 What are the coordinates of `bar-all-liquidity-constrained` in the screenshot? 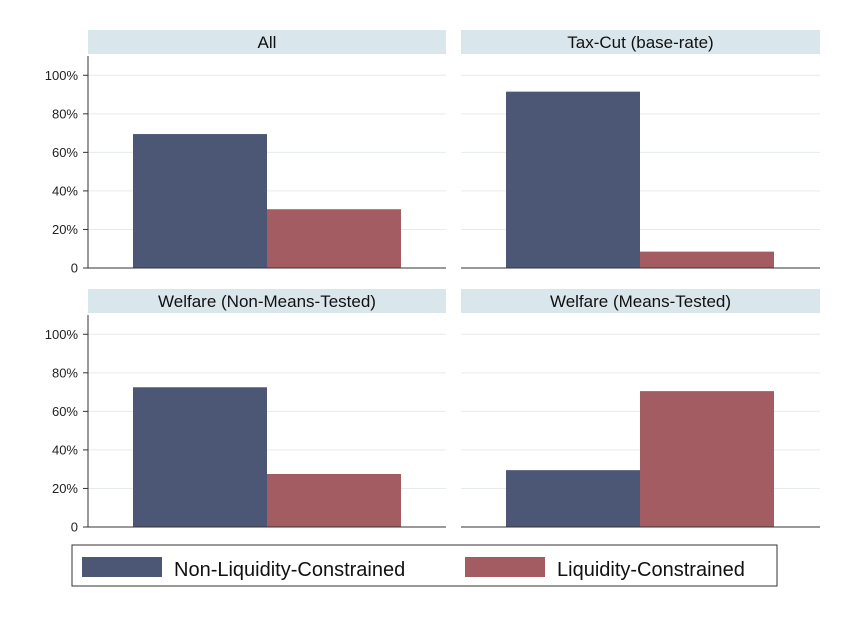 It's located at (334, 238).